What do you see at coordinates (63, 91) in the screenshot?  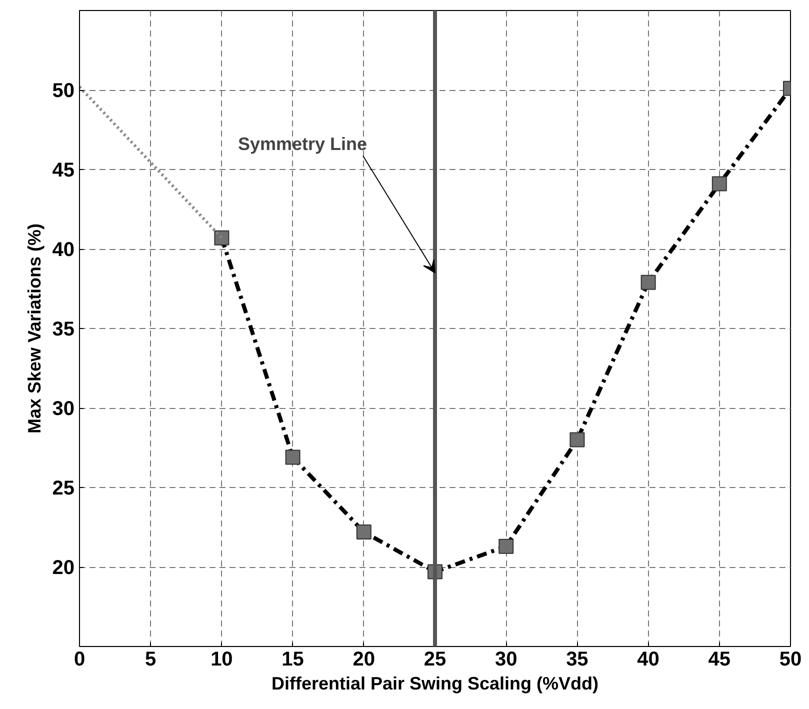 I see `y-tick-label: 50` at bounding box center [63, 91].